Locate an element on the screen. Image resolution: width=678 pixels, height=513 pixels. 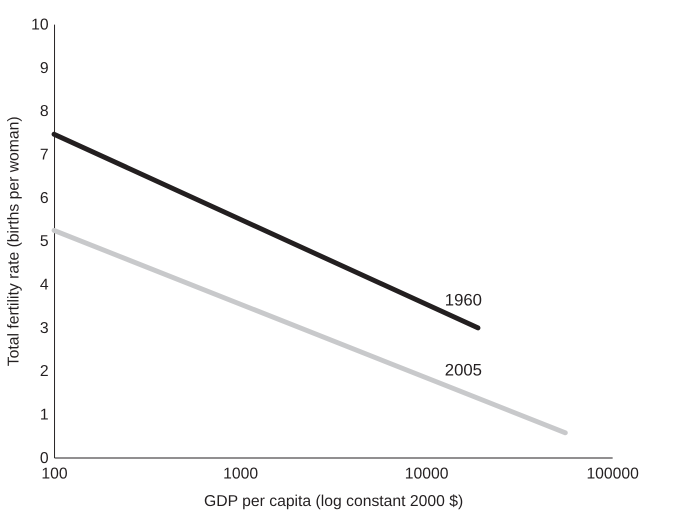
y-tick-label: 0 is located at coordinates (44, 458).